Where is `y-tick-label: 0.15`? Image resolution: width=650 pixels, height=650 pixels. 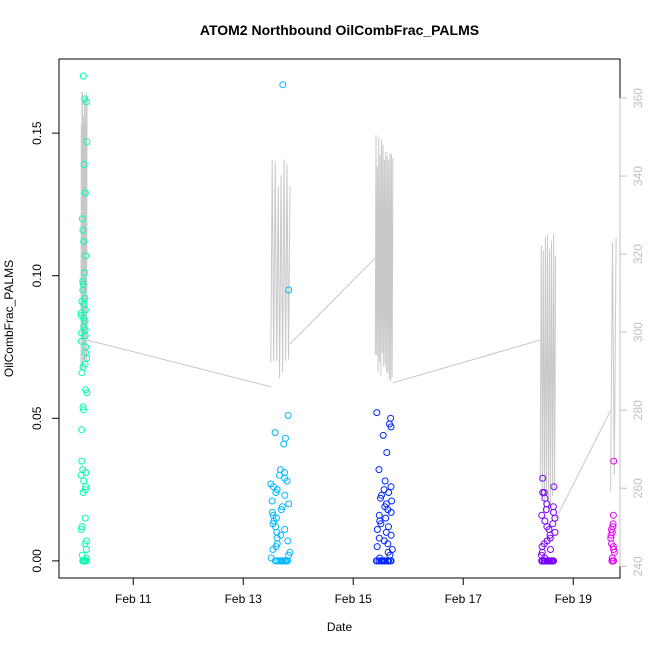 y-tick-label: 0.15 is located at coordinates (37, 133).